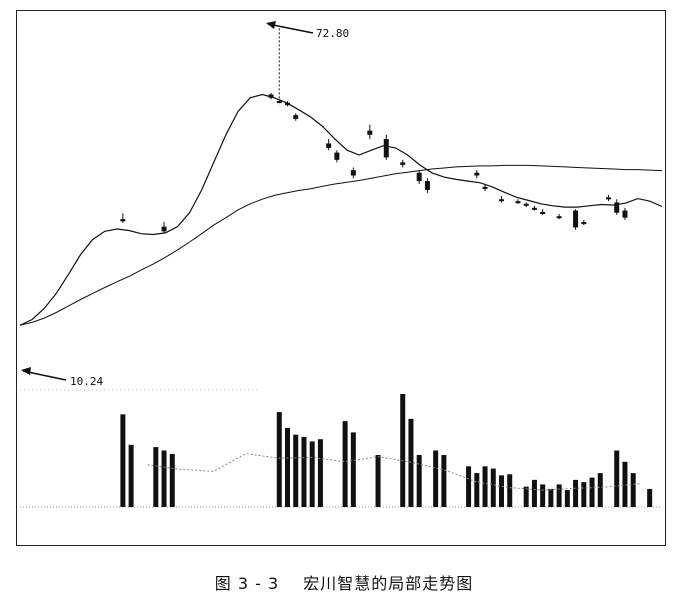 The width and height of the screenshot is (688, 598). Describe the element at coordinates (388, 583) in the screenshot. I see `figure-title: 宏川智慧的局部走势图` at that location.